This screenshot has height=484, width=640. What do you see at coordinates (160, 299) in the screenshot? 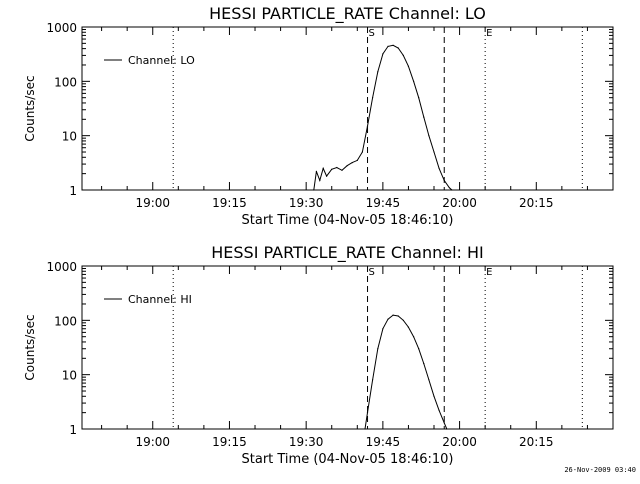
I see `legend-label: Channel: HI` at bounding box center [160, 299].